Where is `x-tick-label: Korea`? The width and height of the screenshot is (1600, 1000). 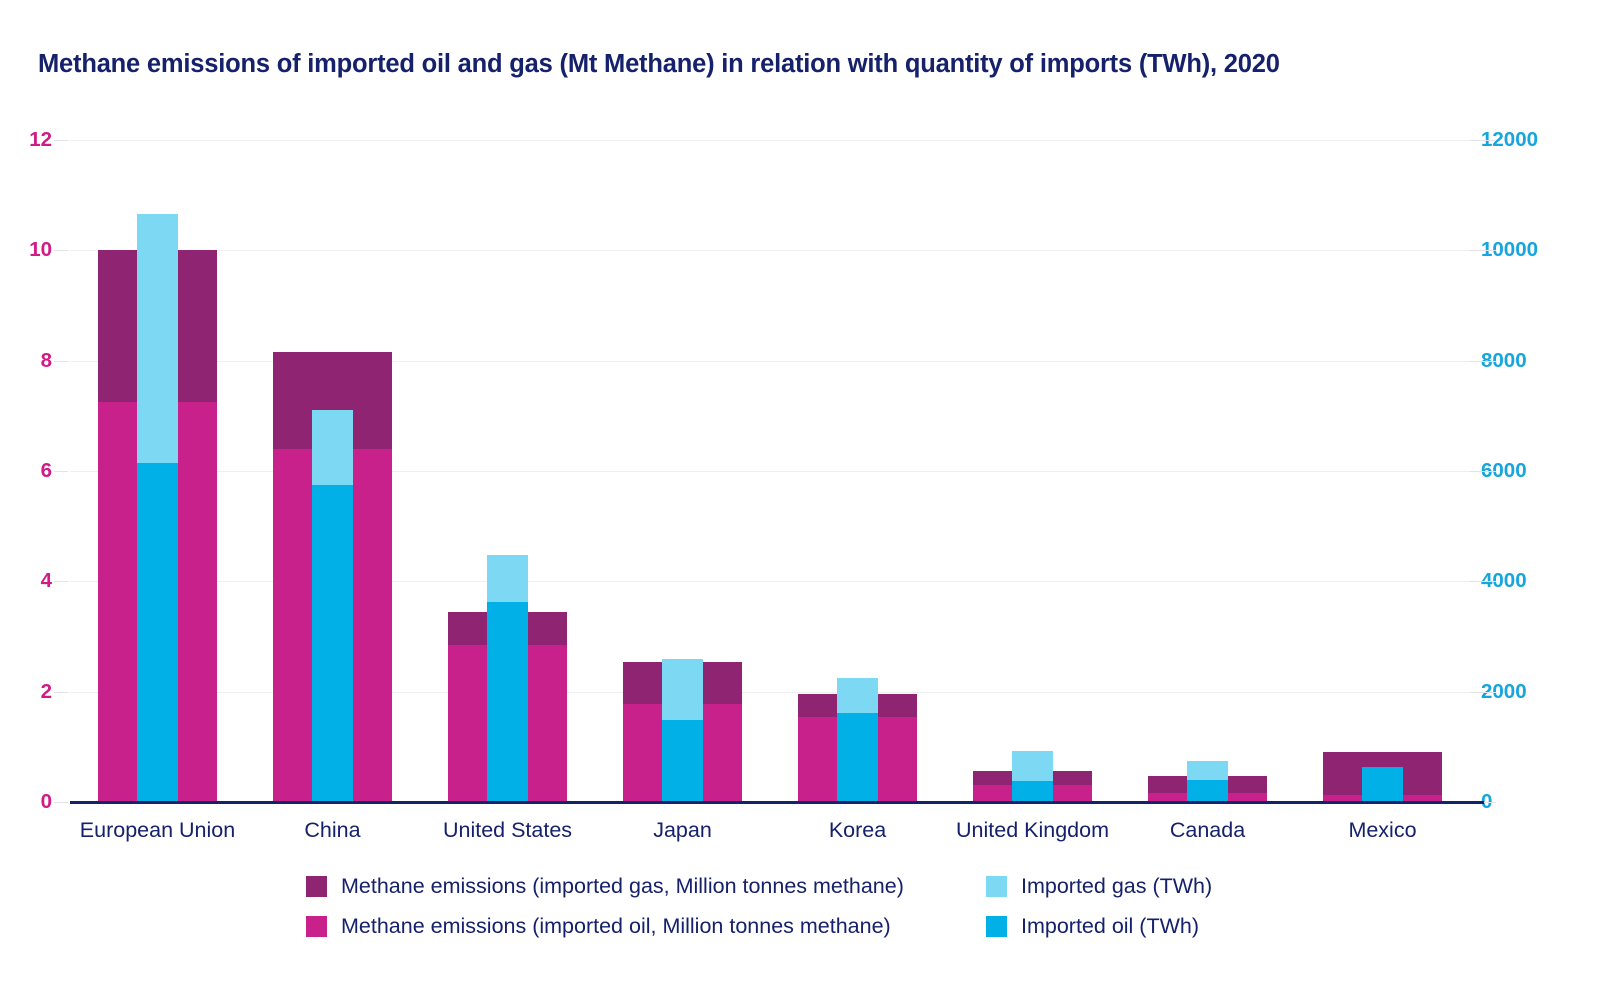
x-tick-label: Korea is located at coordinates (857, 830).